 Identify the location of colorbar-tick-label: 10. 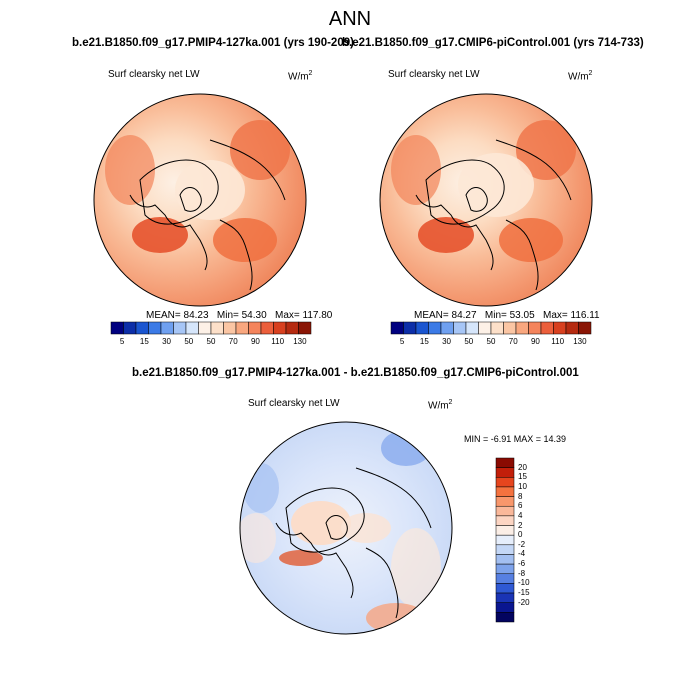
(522, 486).